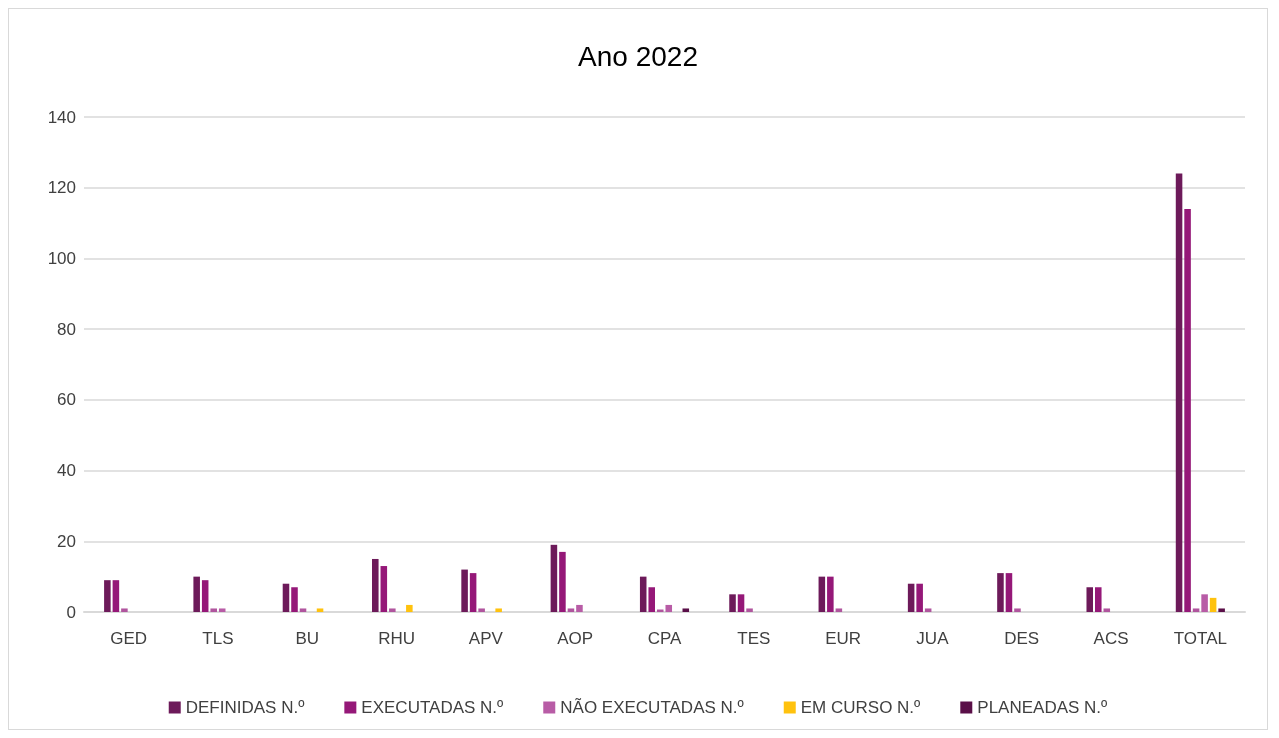 The width and height of the screenshot is (1279, 738). I want to click on legend-label: EM CURSO N.º, so click(860, 707).